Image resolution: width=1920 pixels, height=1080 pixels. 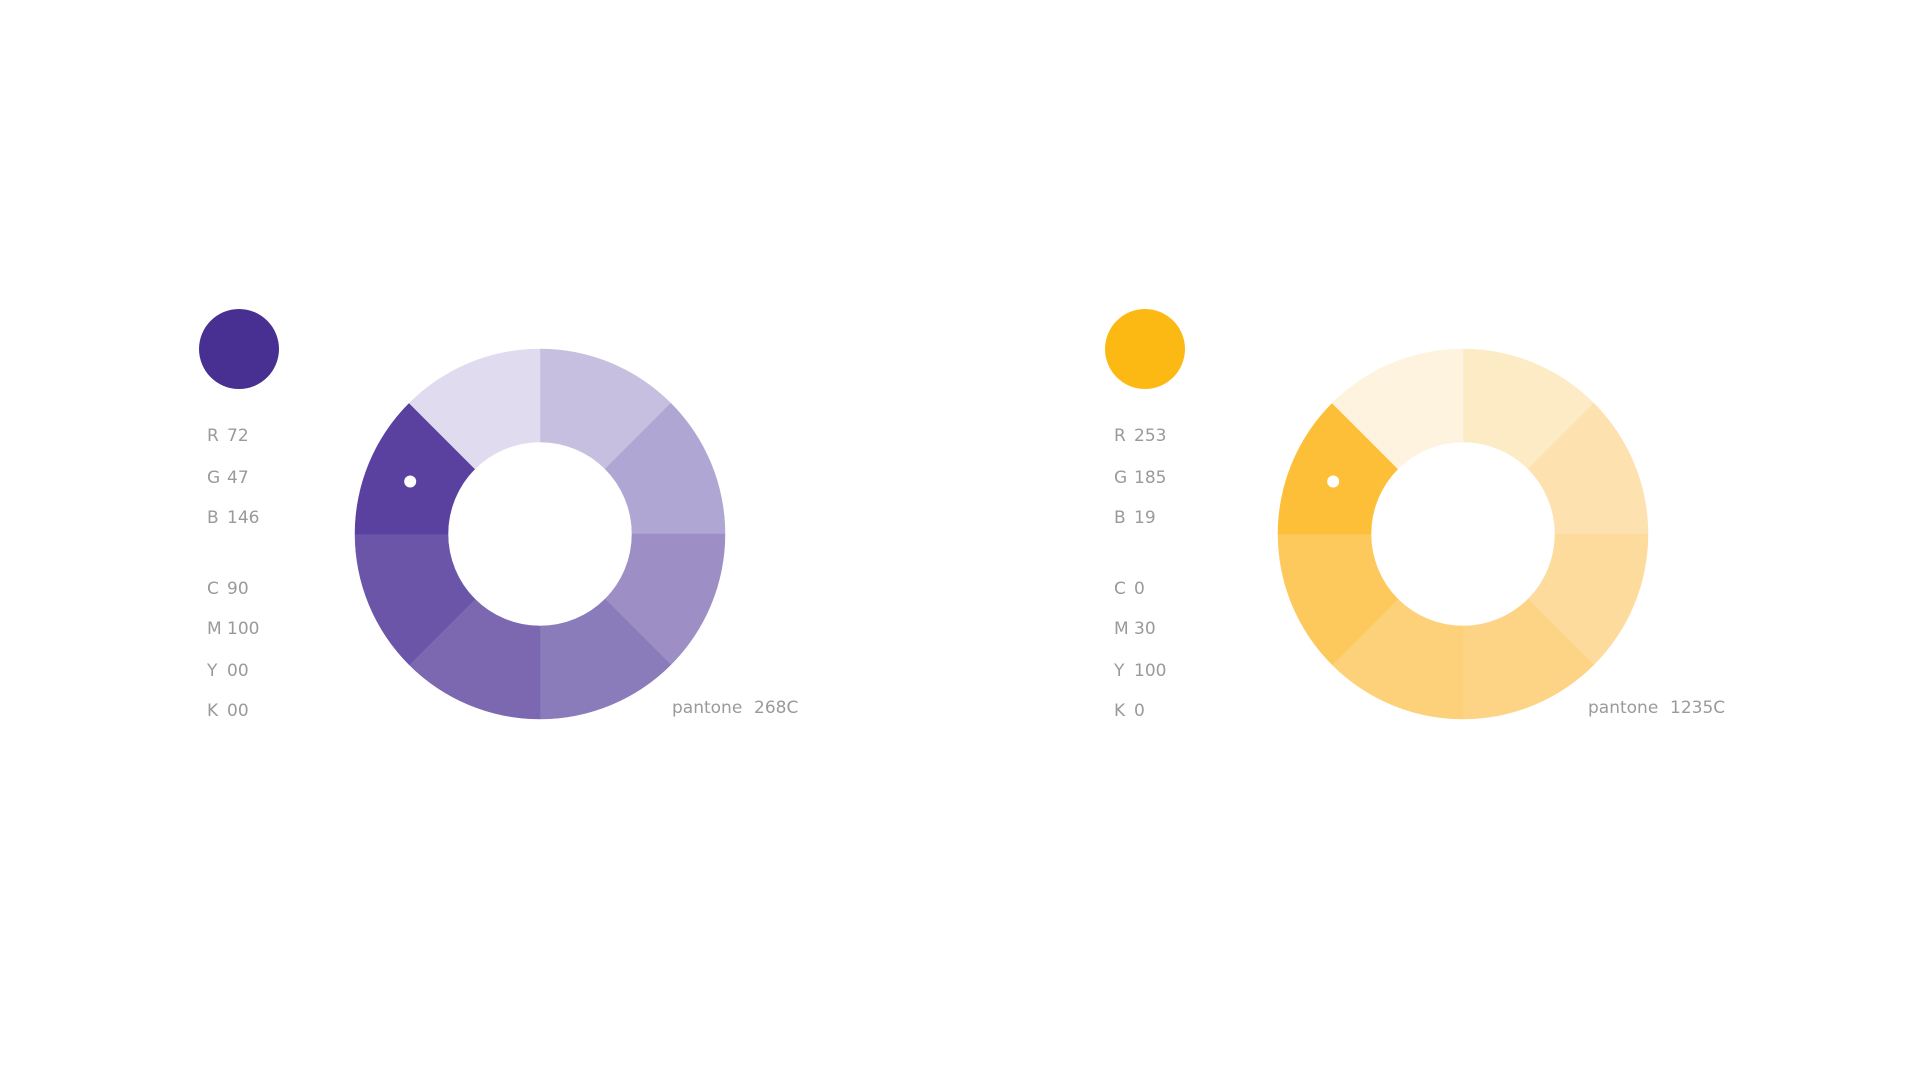 I want to click on channel-value: 146, so click(x=243, y=518).